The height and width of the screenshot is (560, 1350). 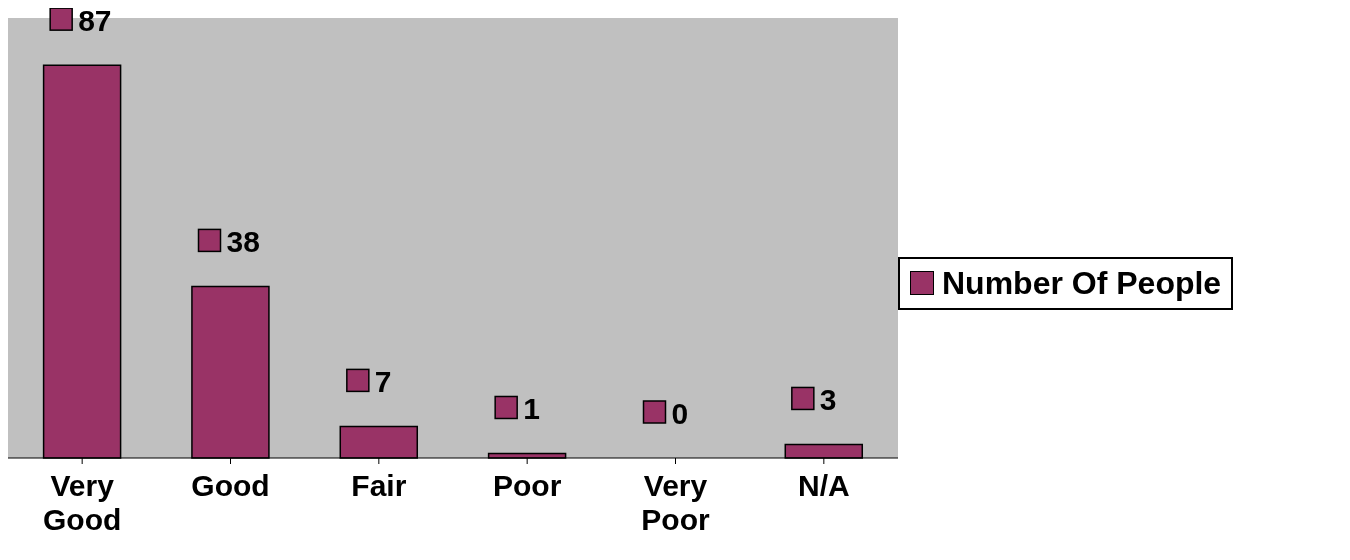 What do you see at coordinates (527, 485) in the screenshot?
I see `x-tick-label: Poor` at bounding box center [527, 485].